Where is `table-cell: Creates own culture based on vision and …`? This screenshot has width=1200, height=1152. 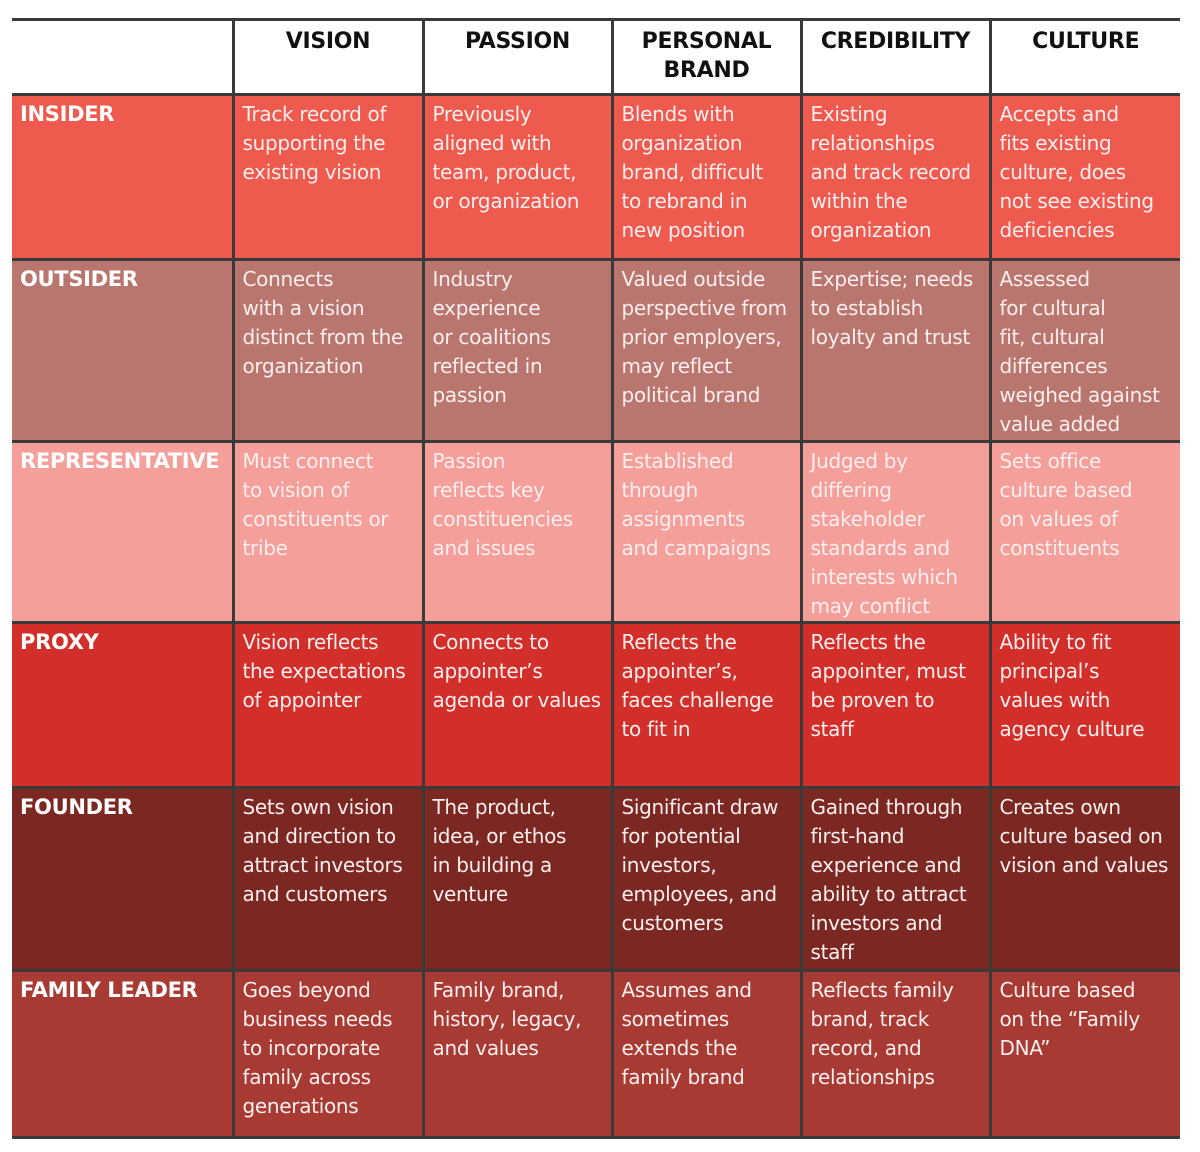 table-cell: Creates own culture based on vision and … is located at coordinates (1084, 879).